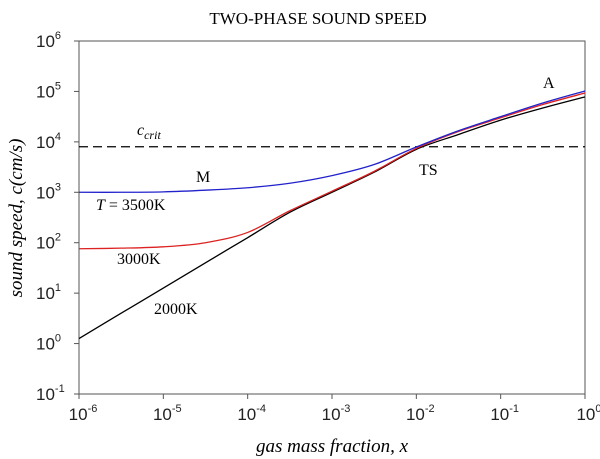 This screenshot has width=600, height=459. What do you see at coordinates (251, 413) in the screenshot?
I see `x-tick-label: 10⁻⁴` at bounding box center [251, 413].